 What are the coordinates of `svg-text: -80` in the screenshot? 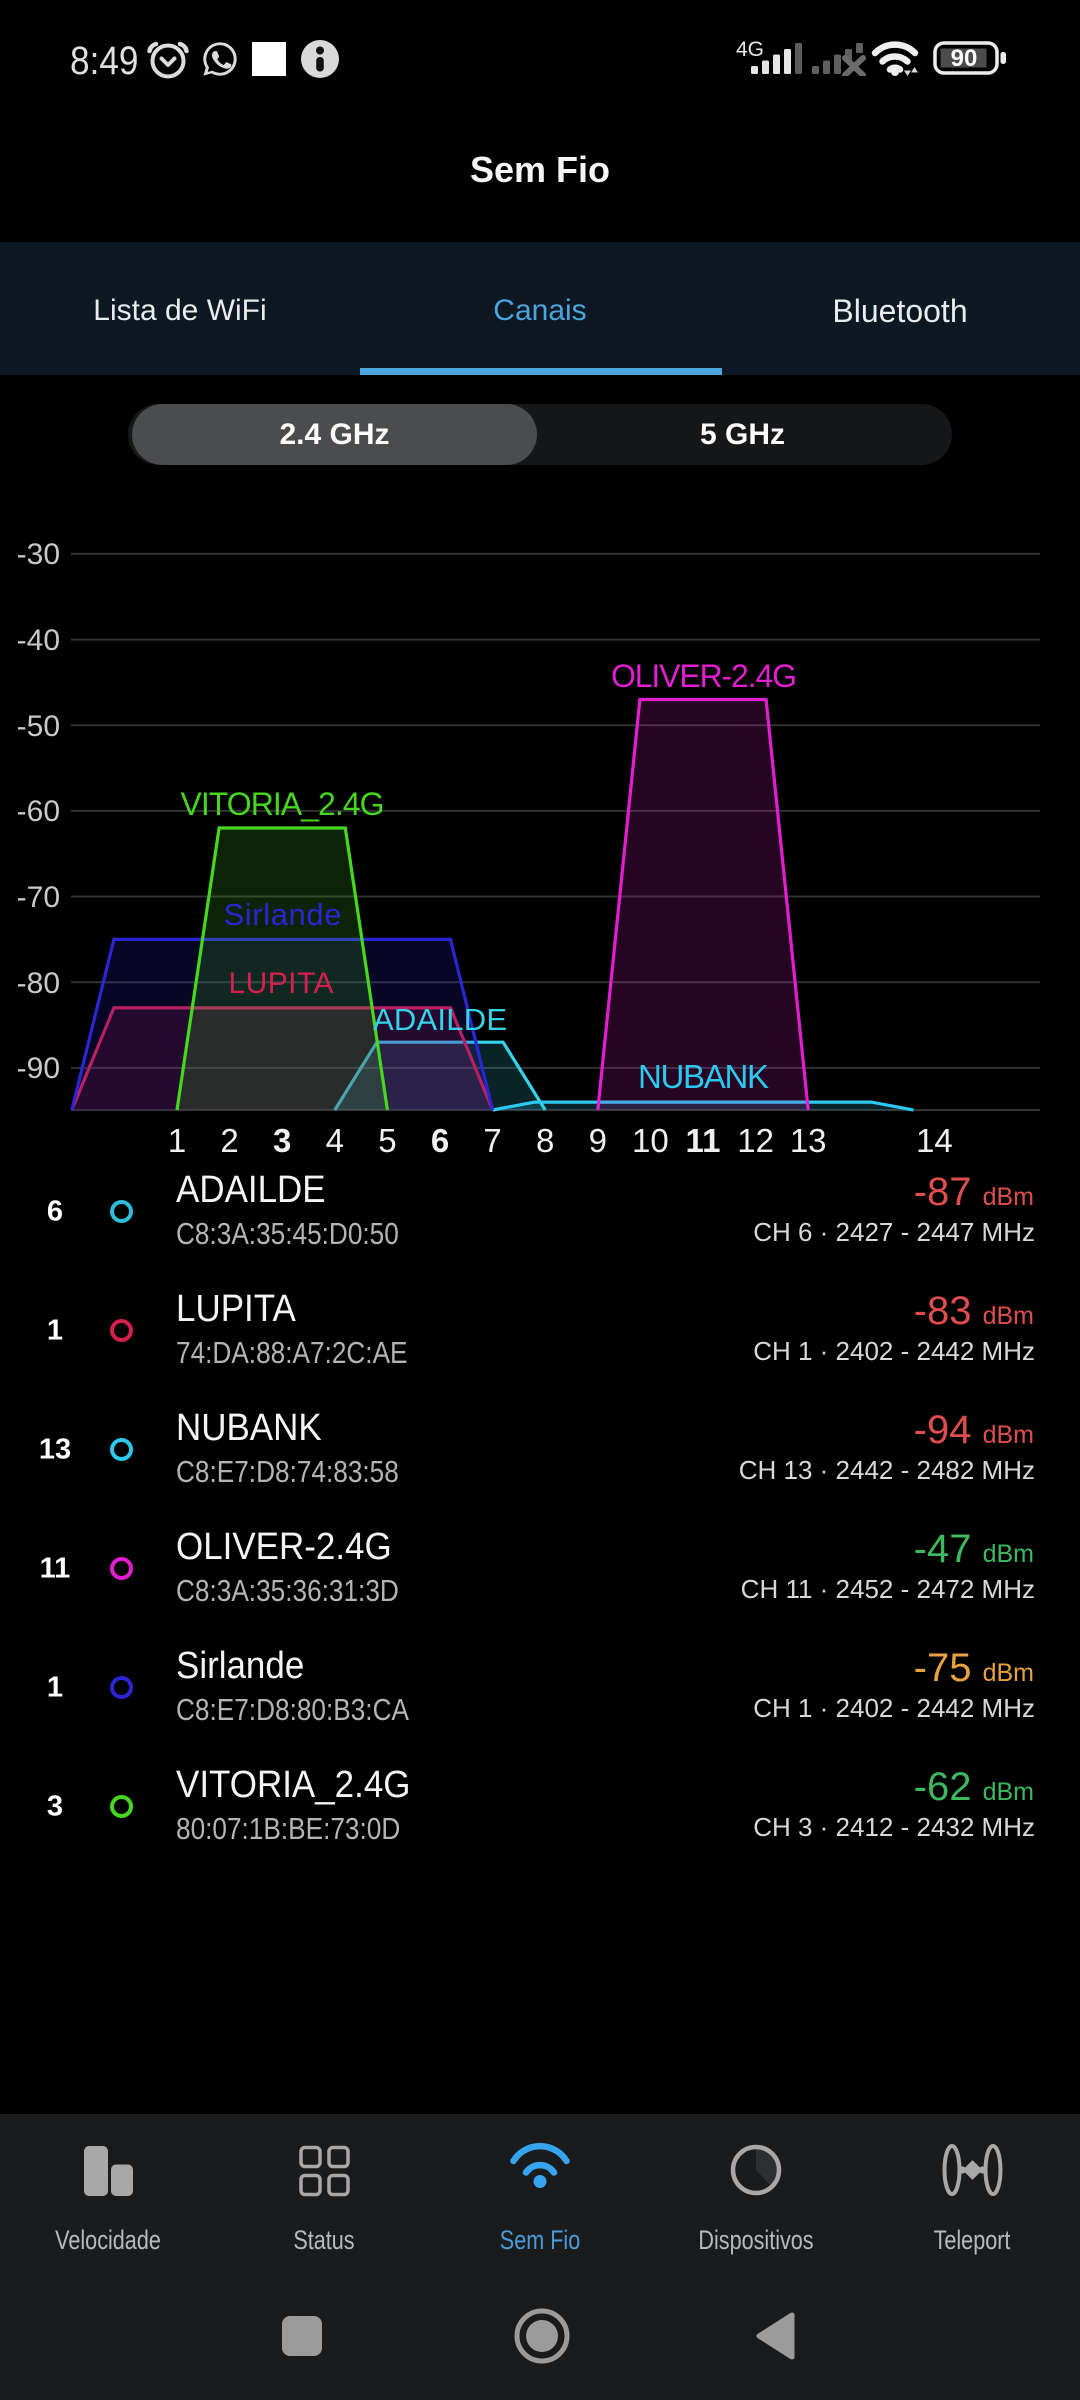 It's located at (38, 983).